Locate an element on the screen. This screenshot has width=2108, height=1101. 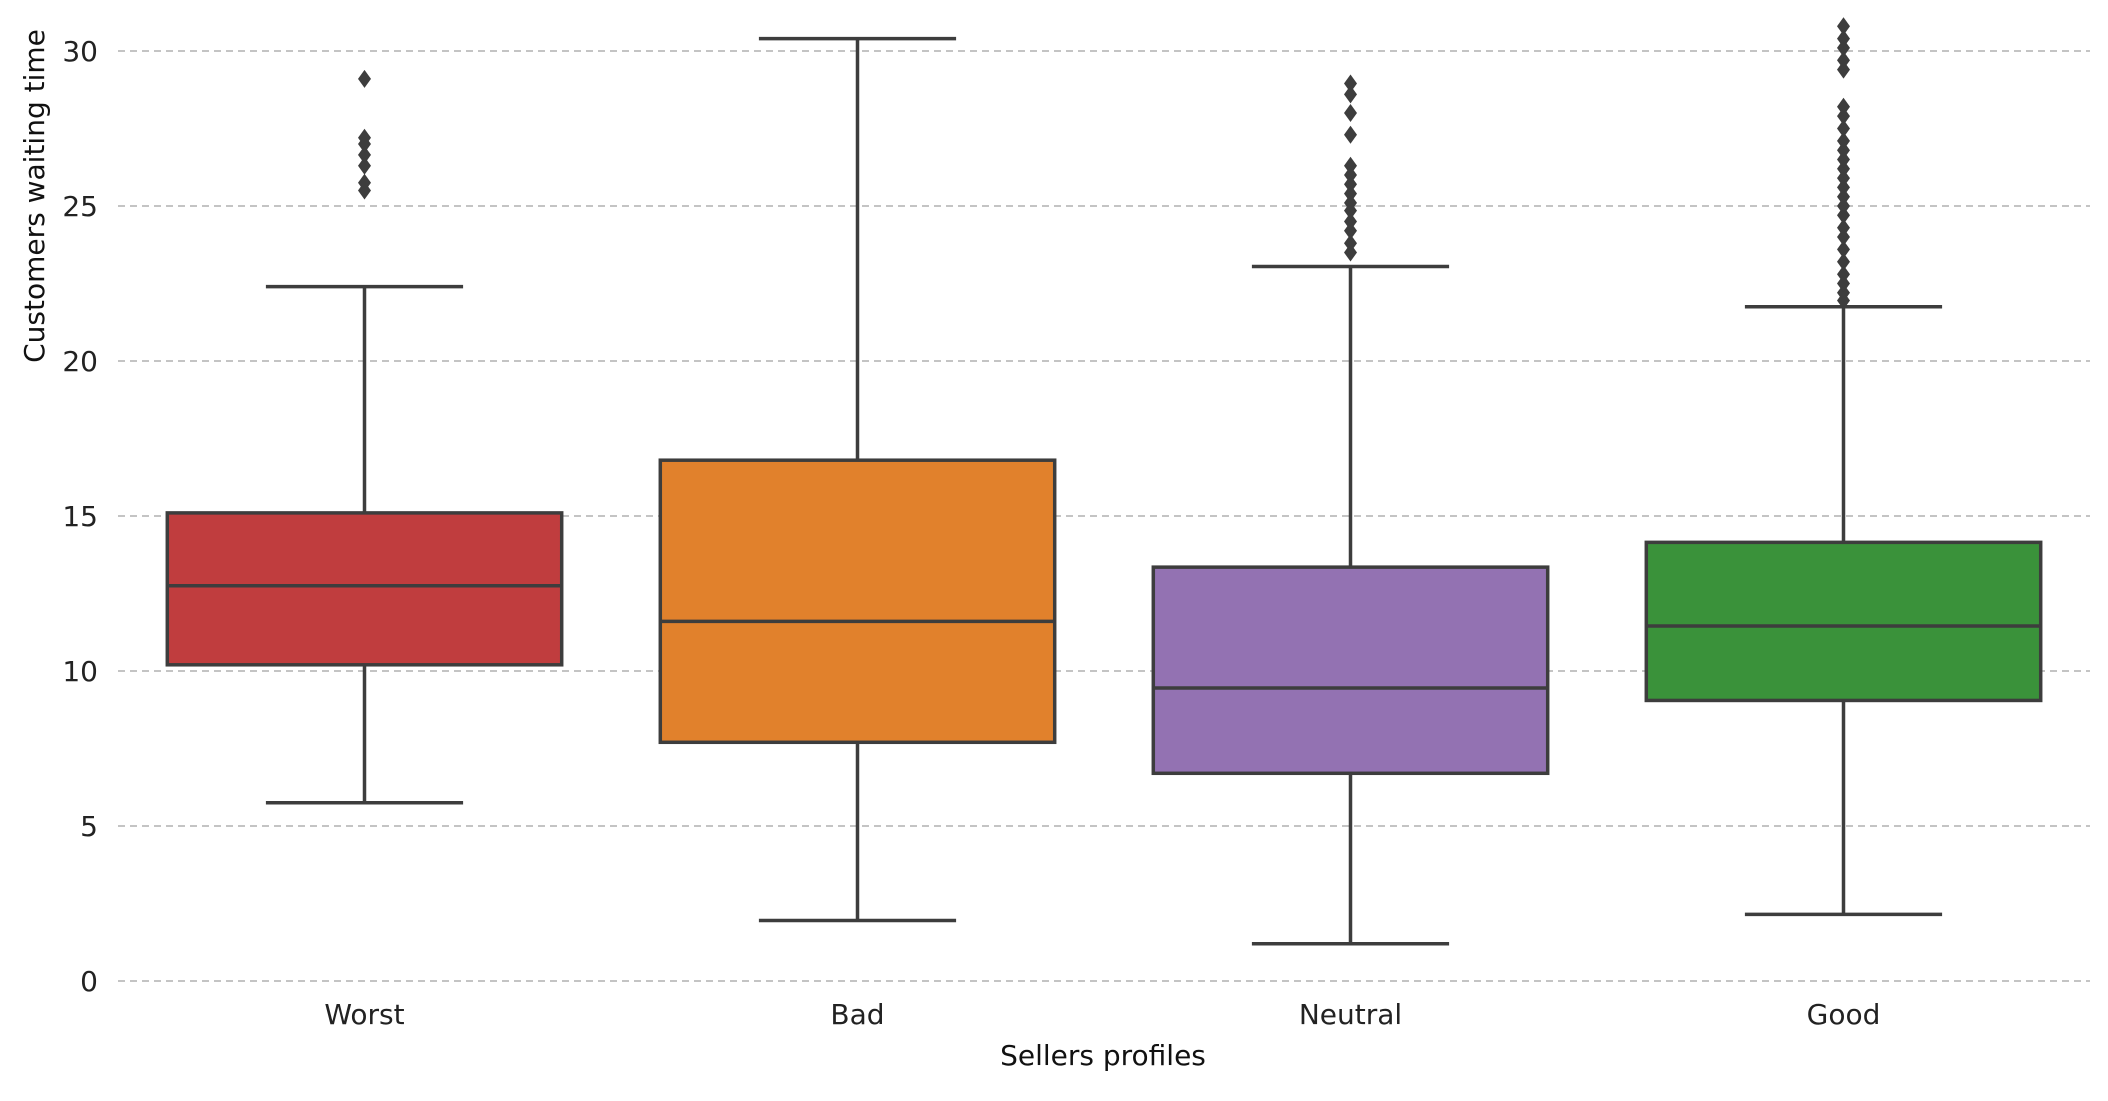
y-tick-labels: 0 5 10 15 20 25 30 is located at coordinates (80, 516).